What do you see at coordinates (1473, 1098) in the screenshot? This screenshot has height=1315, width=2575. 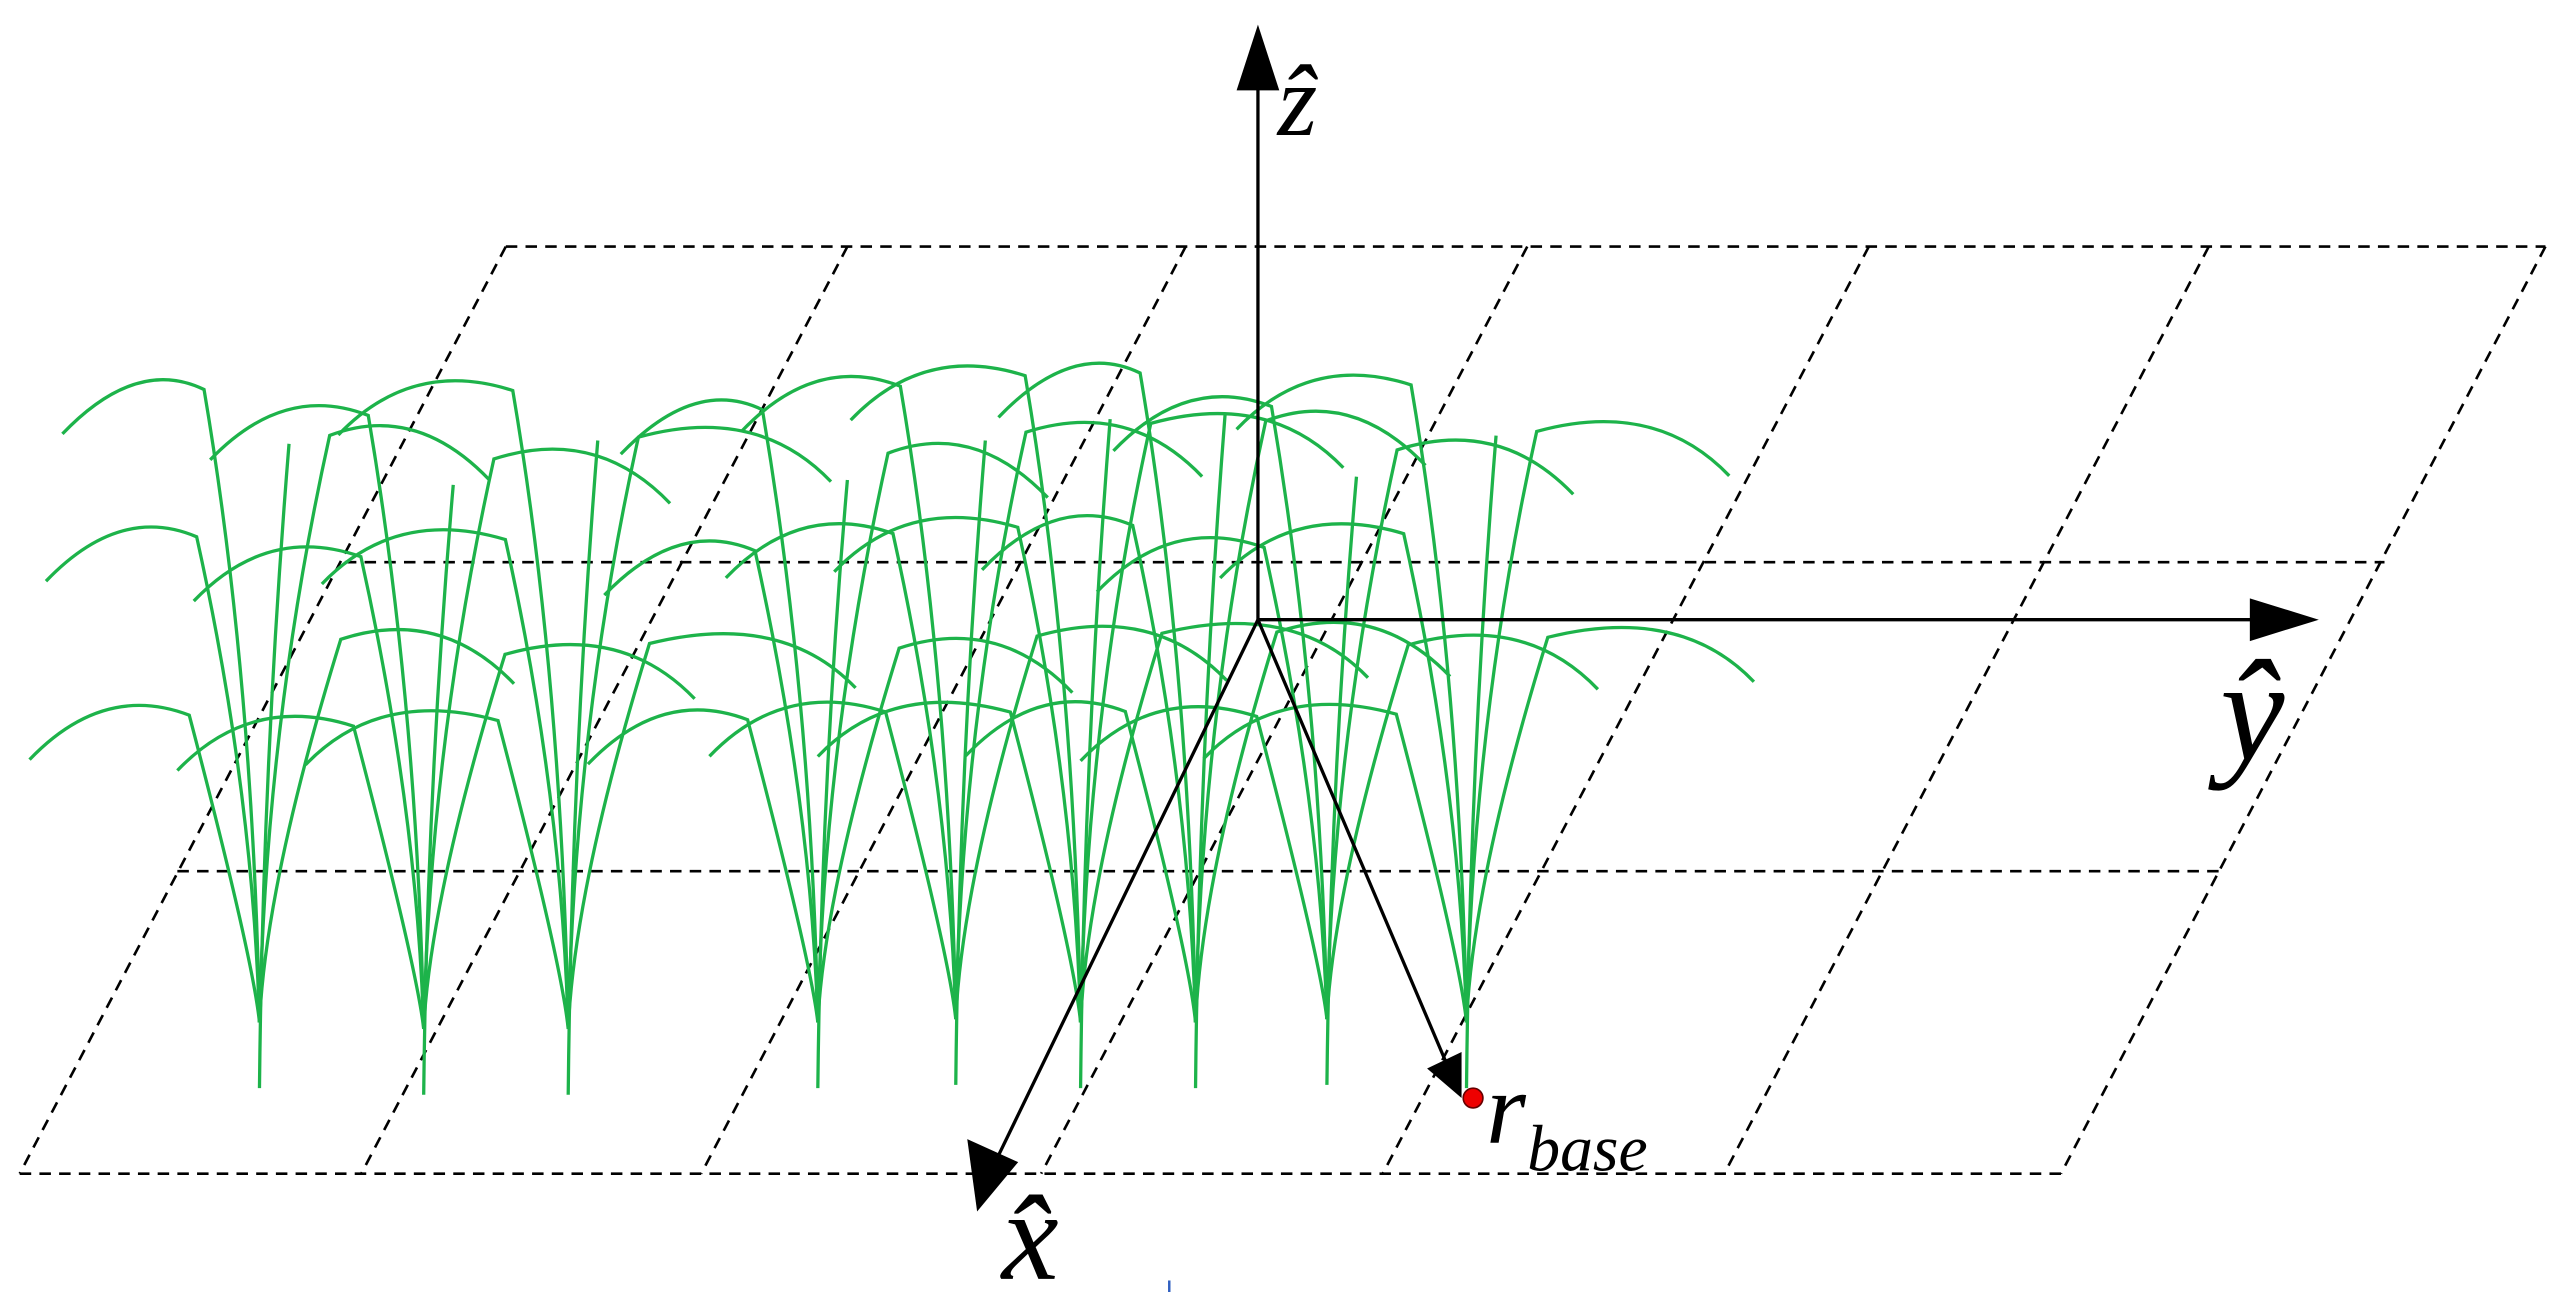 I see `base-point` at bounding box center [1473, 1098].